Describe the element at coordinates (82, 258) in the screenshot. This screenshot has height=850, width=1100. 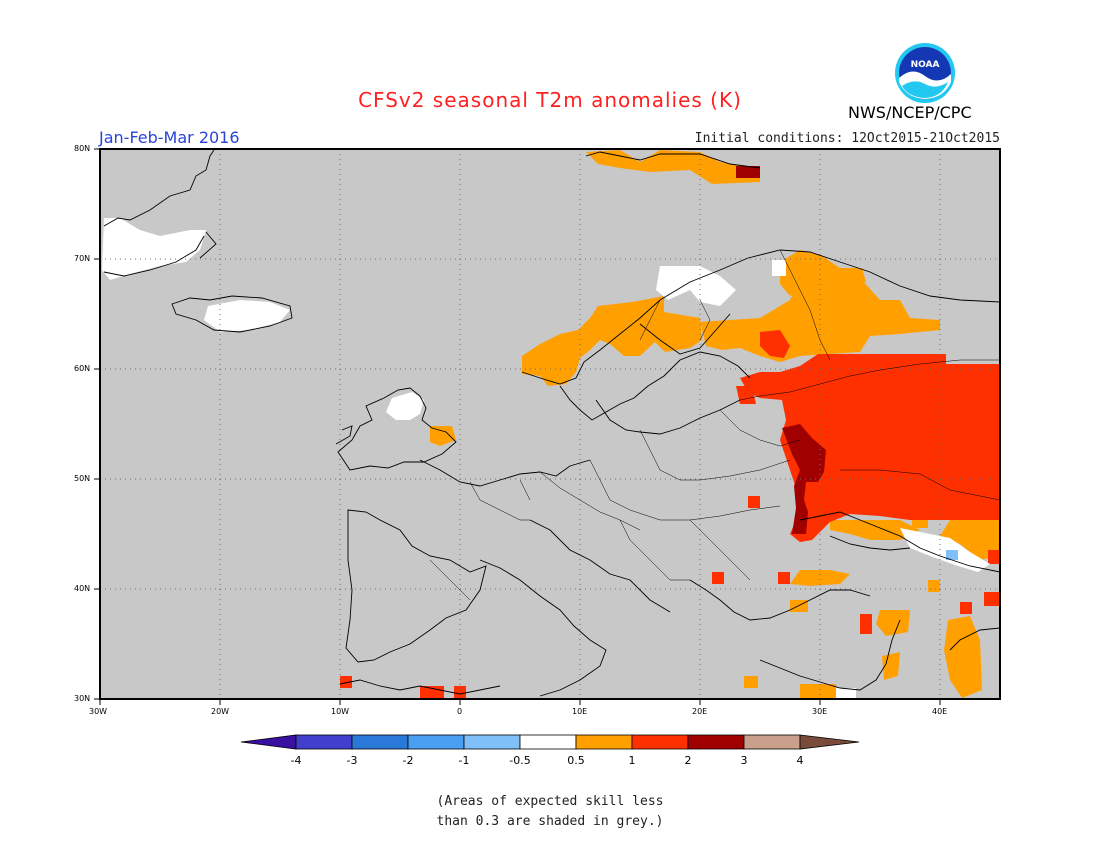
I see `lat-tick-label: 70N` at that location.